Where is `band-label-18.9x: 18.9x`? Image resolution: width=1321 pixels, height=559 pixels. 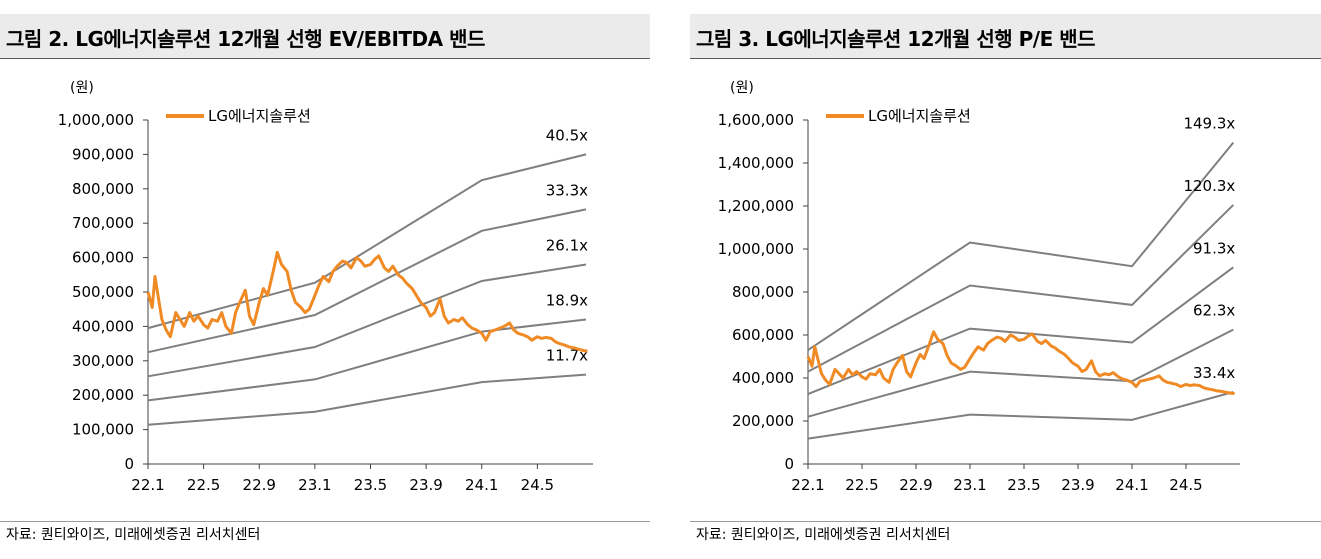 band-label-18.9x: 18.9x is located at coordinates (567, 301).